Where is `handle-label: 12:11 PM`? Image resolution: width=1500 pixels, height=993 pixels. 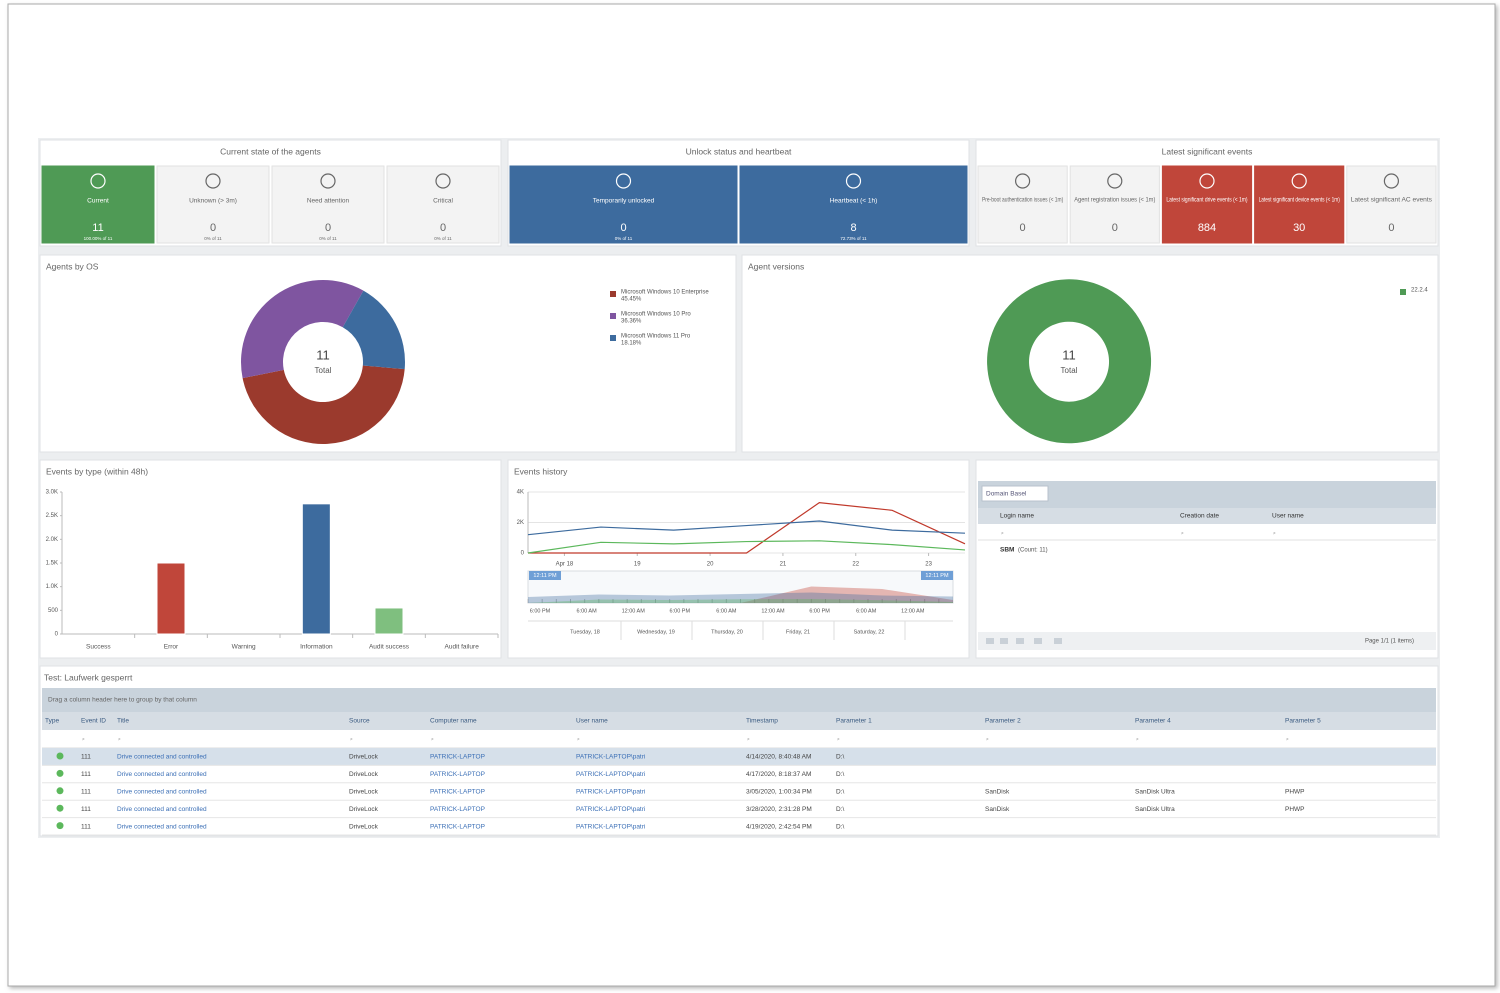 handle-label: 12:11 PM is located at coordinates (937, 576).